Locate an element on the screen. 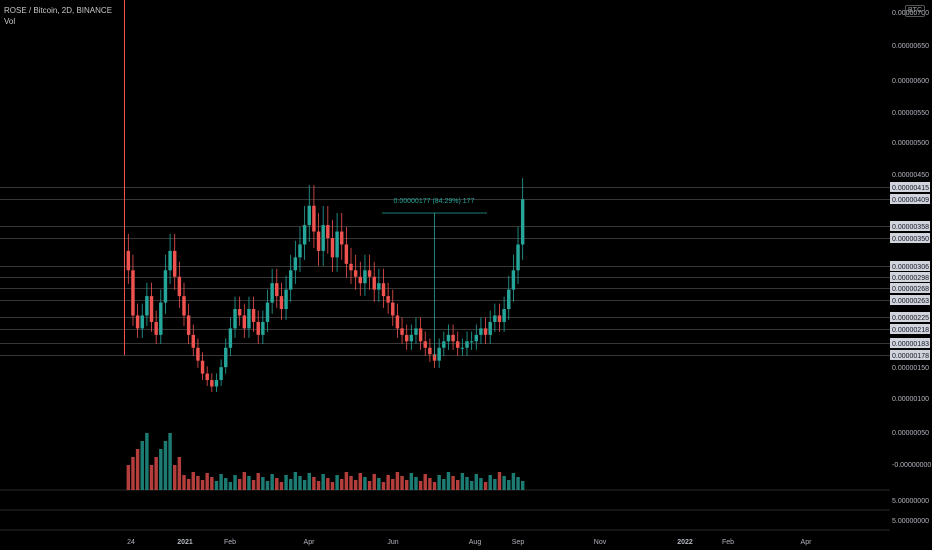 This screenshot has width=932, height=550. time-tick-label: Apr is located at coordinates (807, 542).